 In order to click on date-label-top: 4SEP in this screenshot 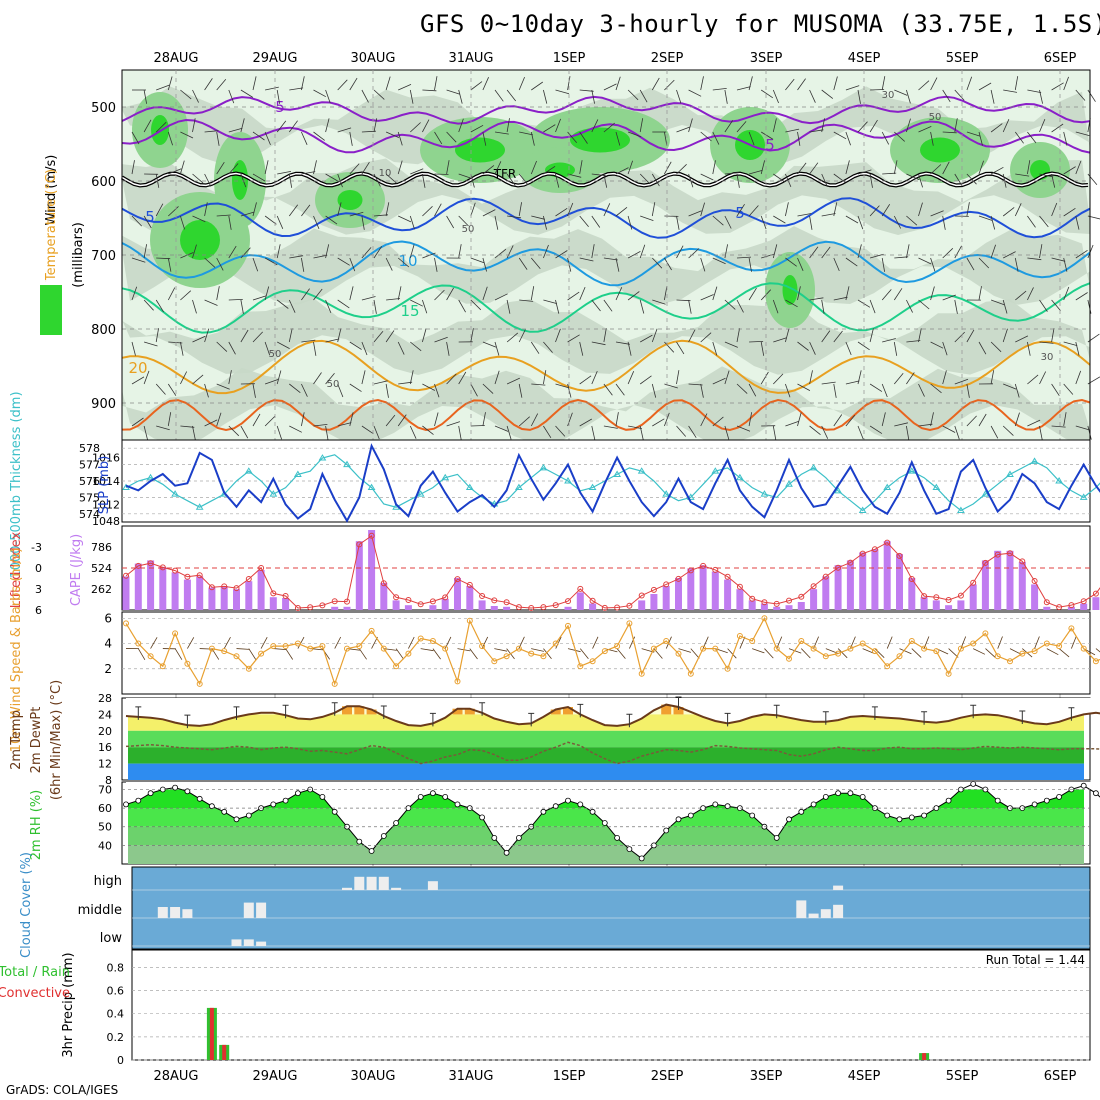, I will do `click(864, 58)`.